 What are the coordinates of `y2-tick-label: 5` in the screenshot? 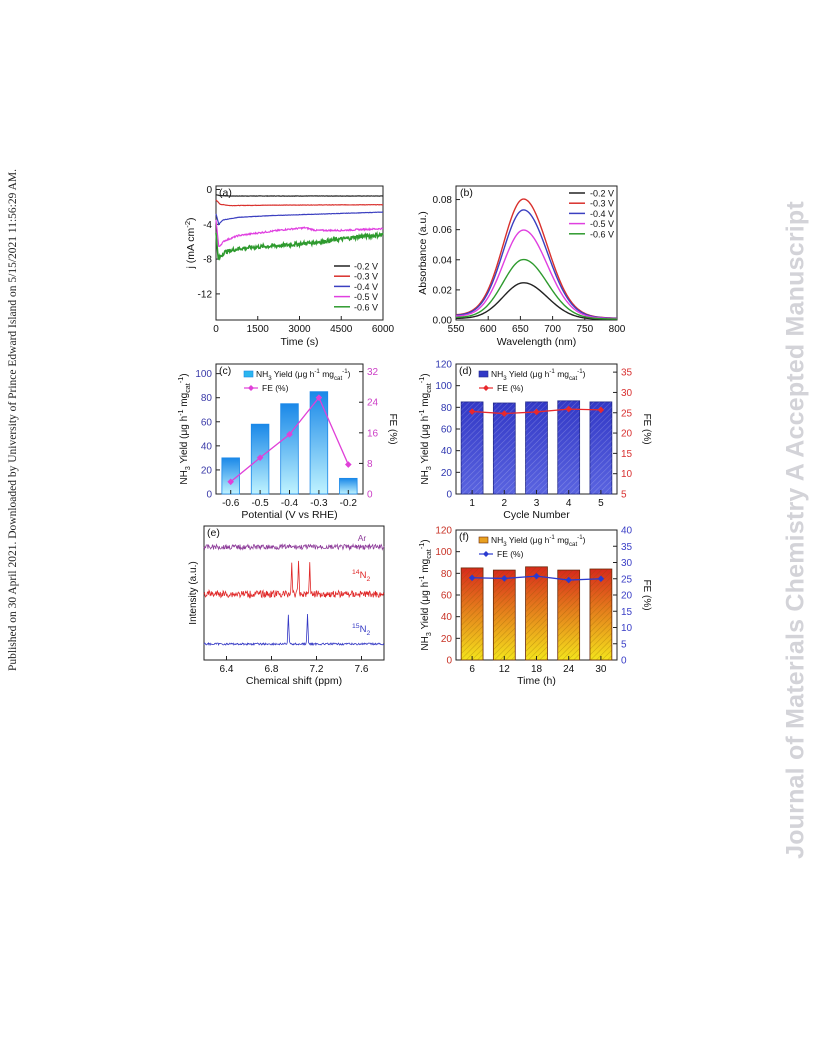 It's located at (624, 644).